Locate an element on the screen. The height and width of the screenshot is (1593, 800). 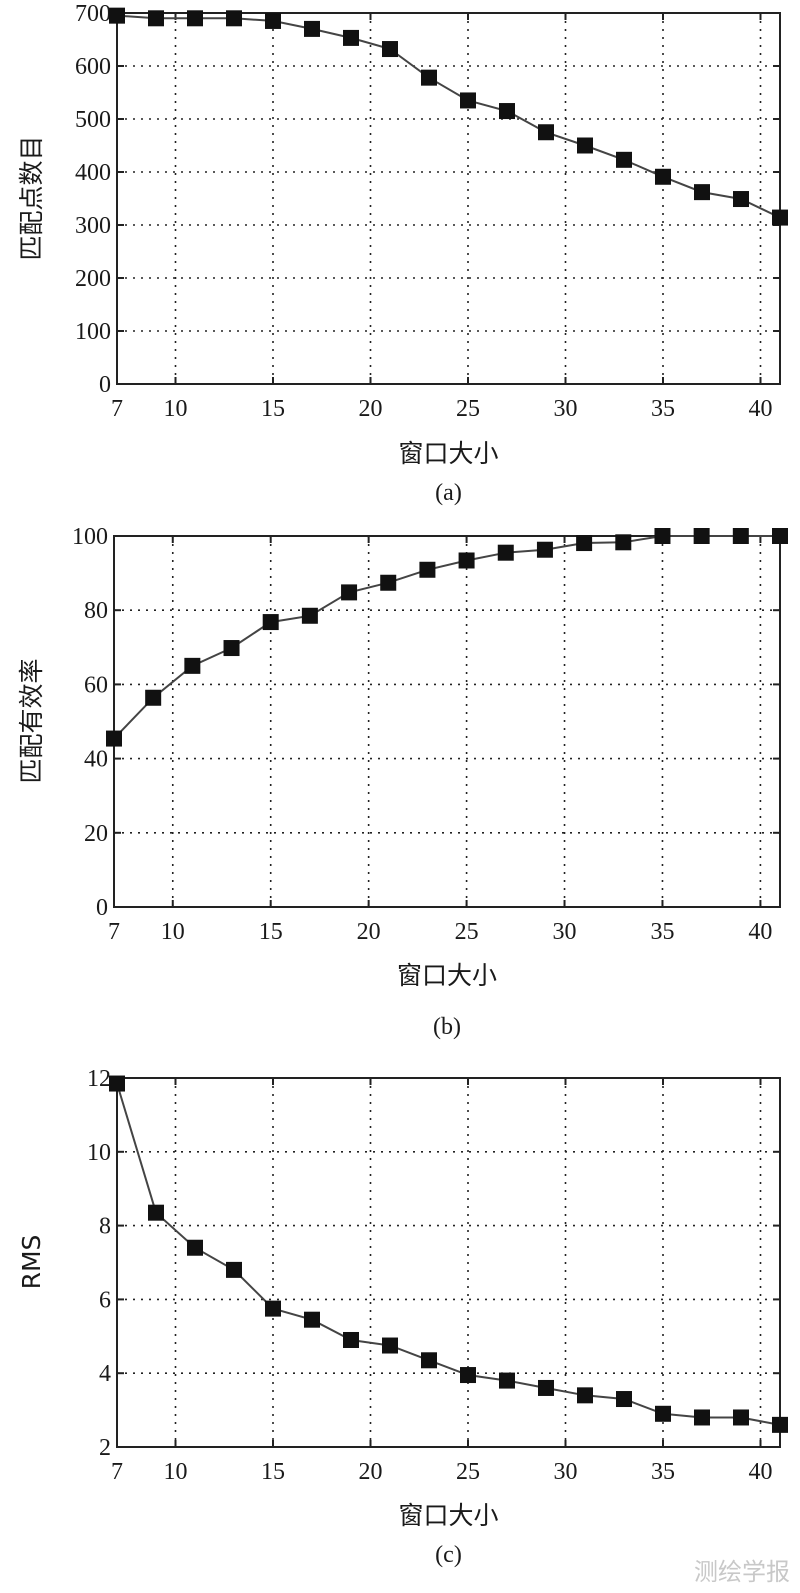
x-tick-label: 30 is located at coordinates (565, 932).